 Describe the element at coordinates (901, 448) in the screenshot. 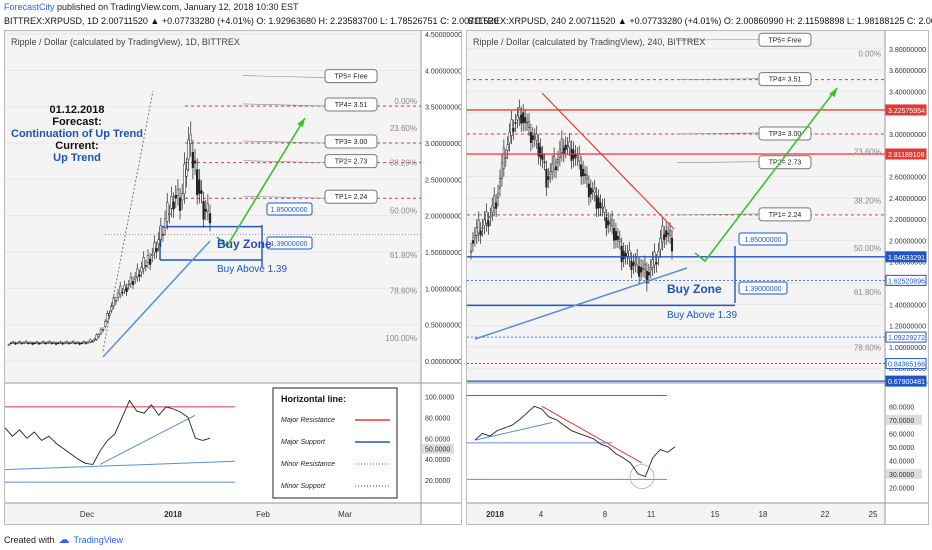

I see `right-osc-tick: 50.0000` at that location.